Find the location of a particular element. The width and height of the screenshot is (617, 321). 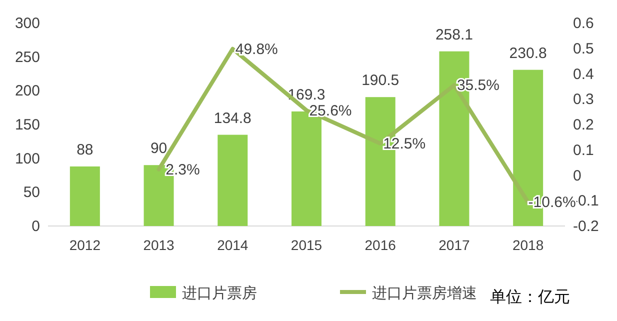

y2-tick-label: 0.4 is located at coordinates (583, 74).